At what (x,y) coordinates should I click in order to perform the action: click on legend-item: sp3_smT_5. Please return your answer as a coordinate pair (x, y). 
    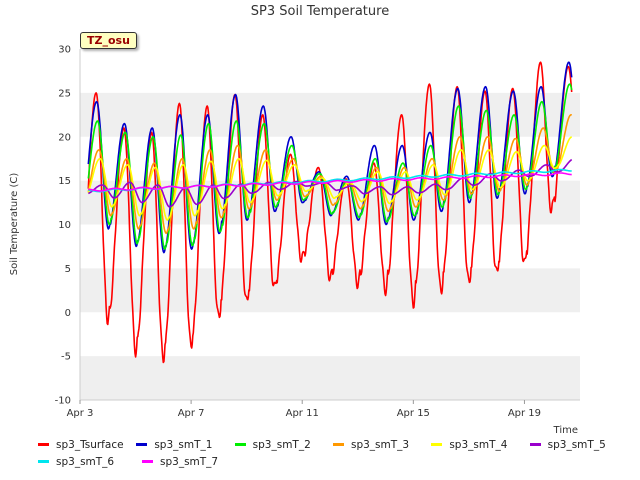
    Looking at the image, I should click on (578, 444).